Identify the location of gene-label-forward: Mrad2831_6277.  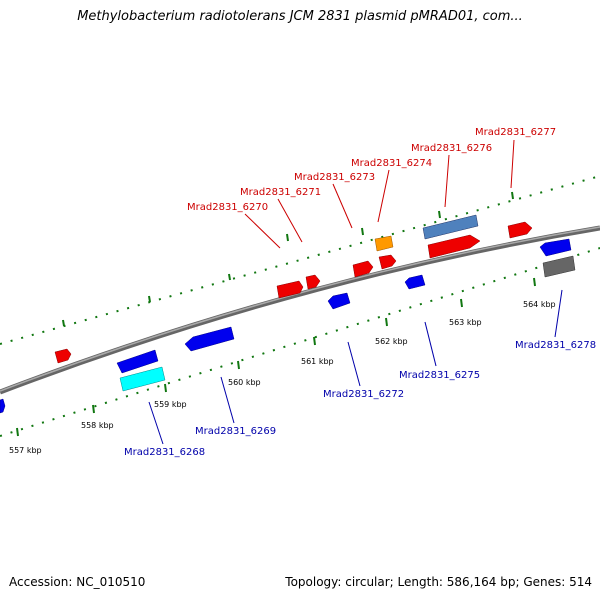
(515, 132).